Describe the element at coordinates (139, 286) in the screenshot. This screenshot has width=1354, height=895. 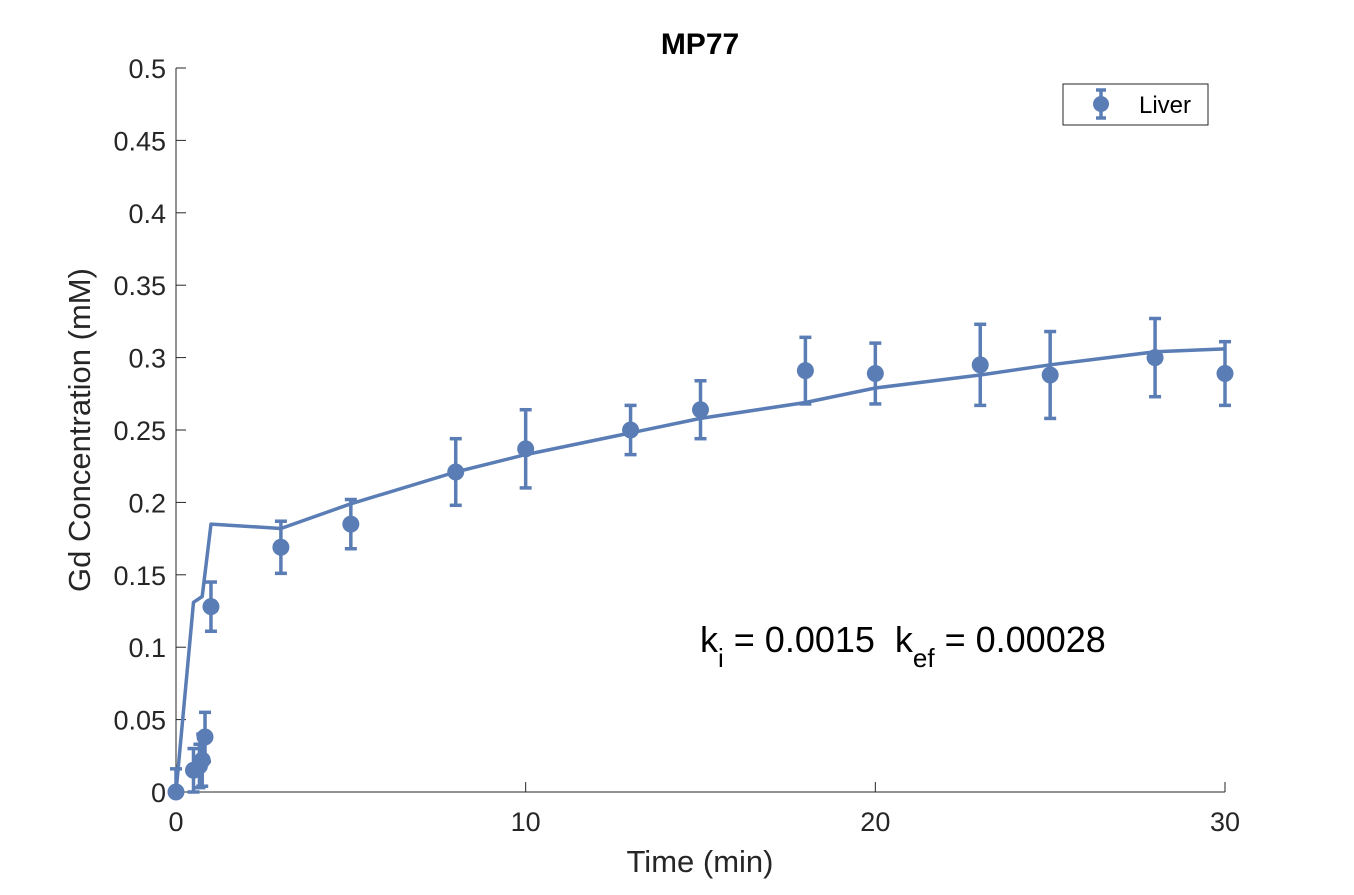
I see `y-tick-label: 0.35` at that location.